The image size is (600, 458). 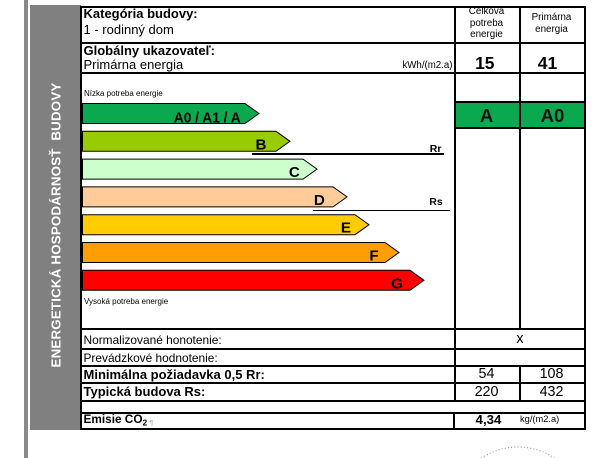 I want to click on svg-text: F, so click(x=373, y=255).